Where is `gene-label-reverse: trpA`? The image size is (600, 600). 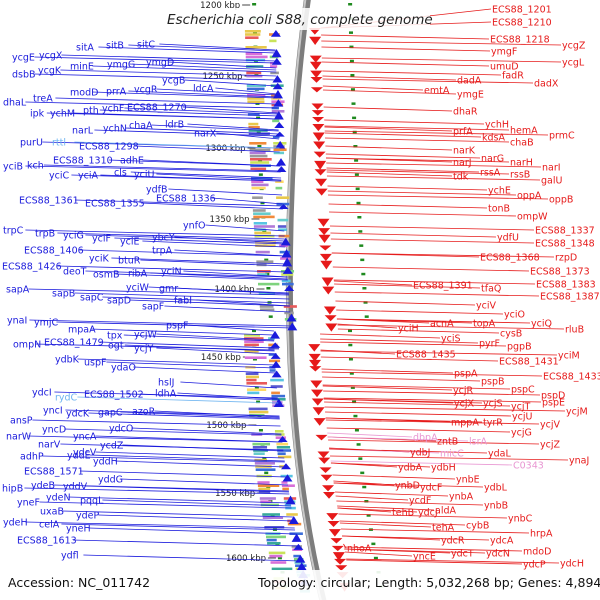 gene-label-reverse: trpA is located at coordinates (162, 251).